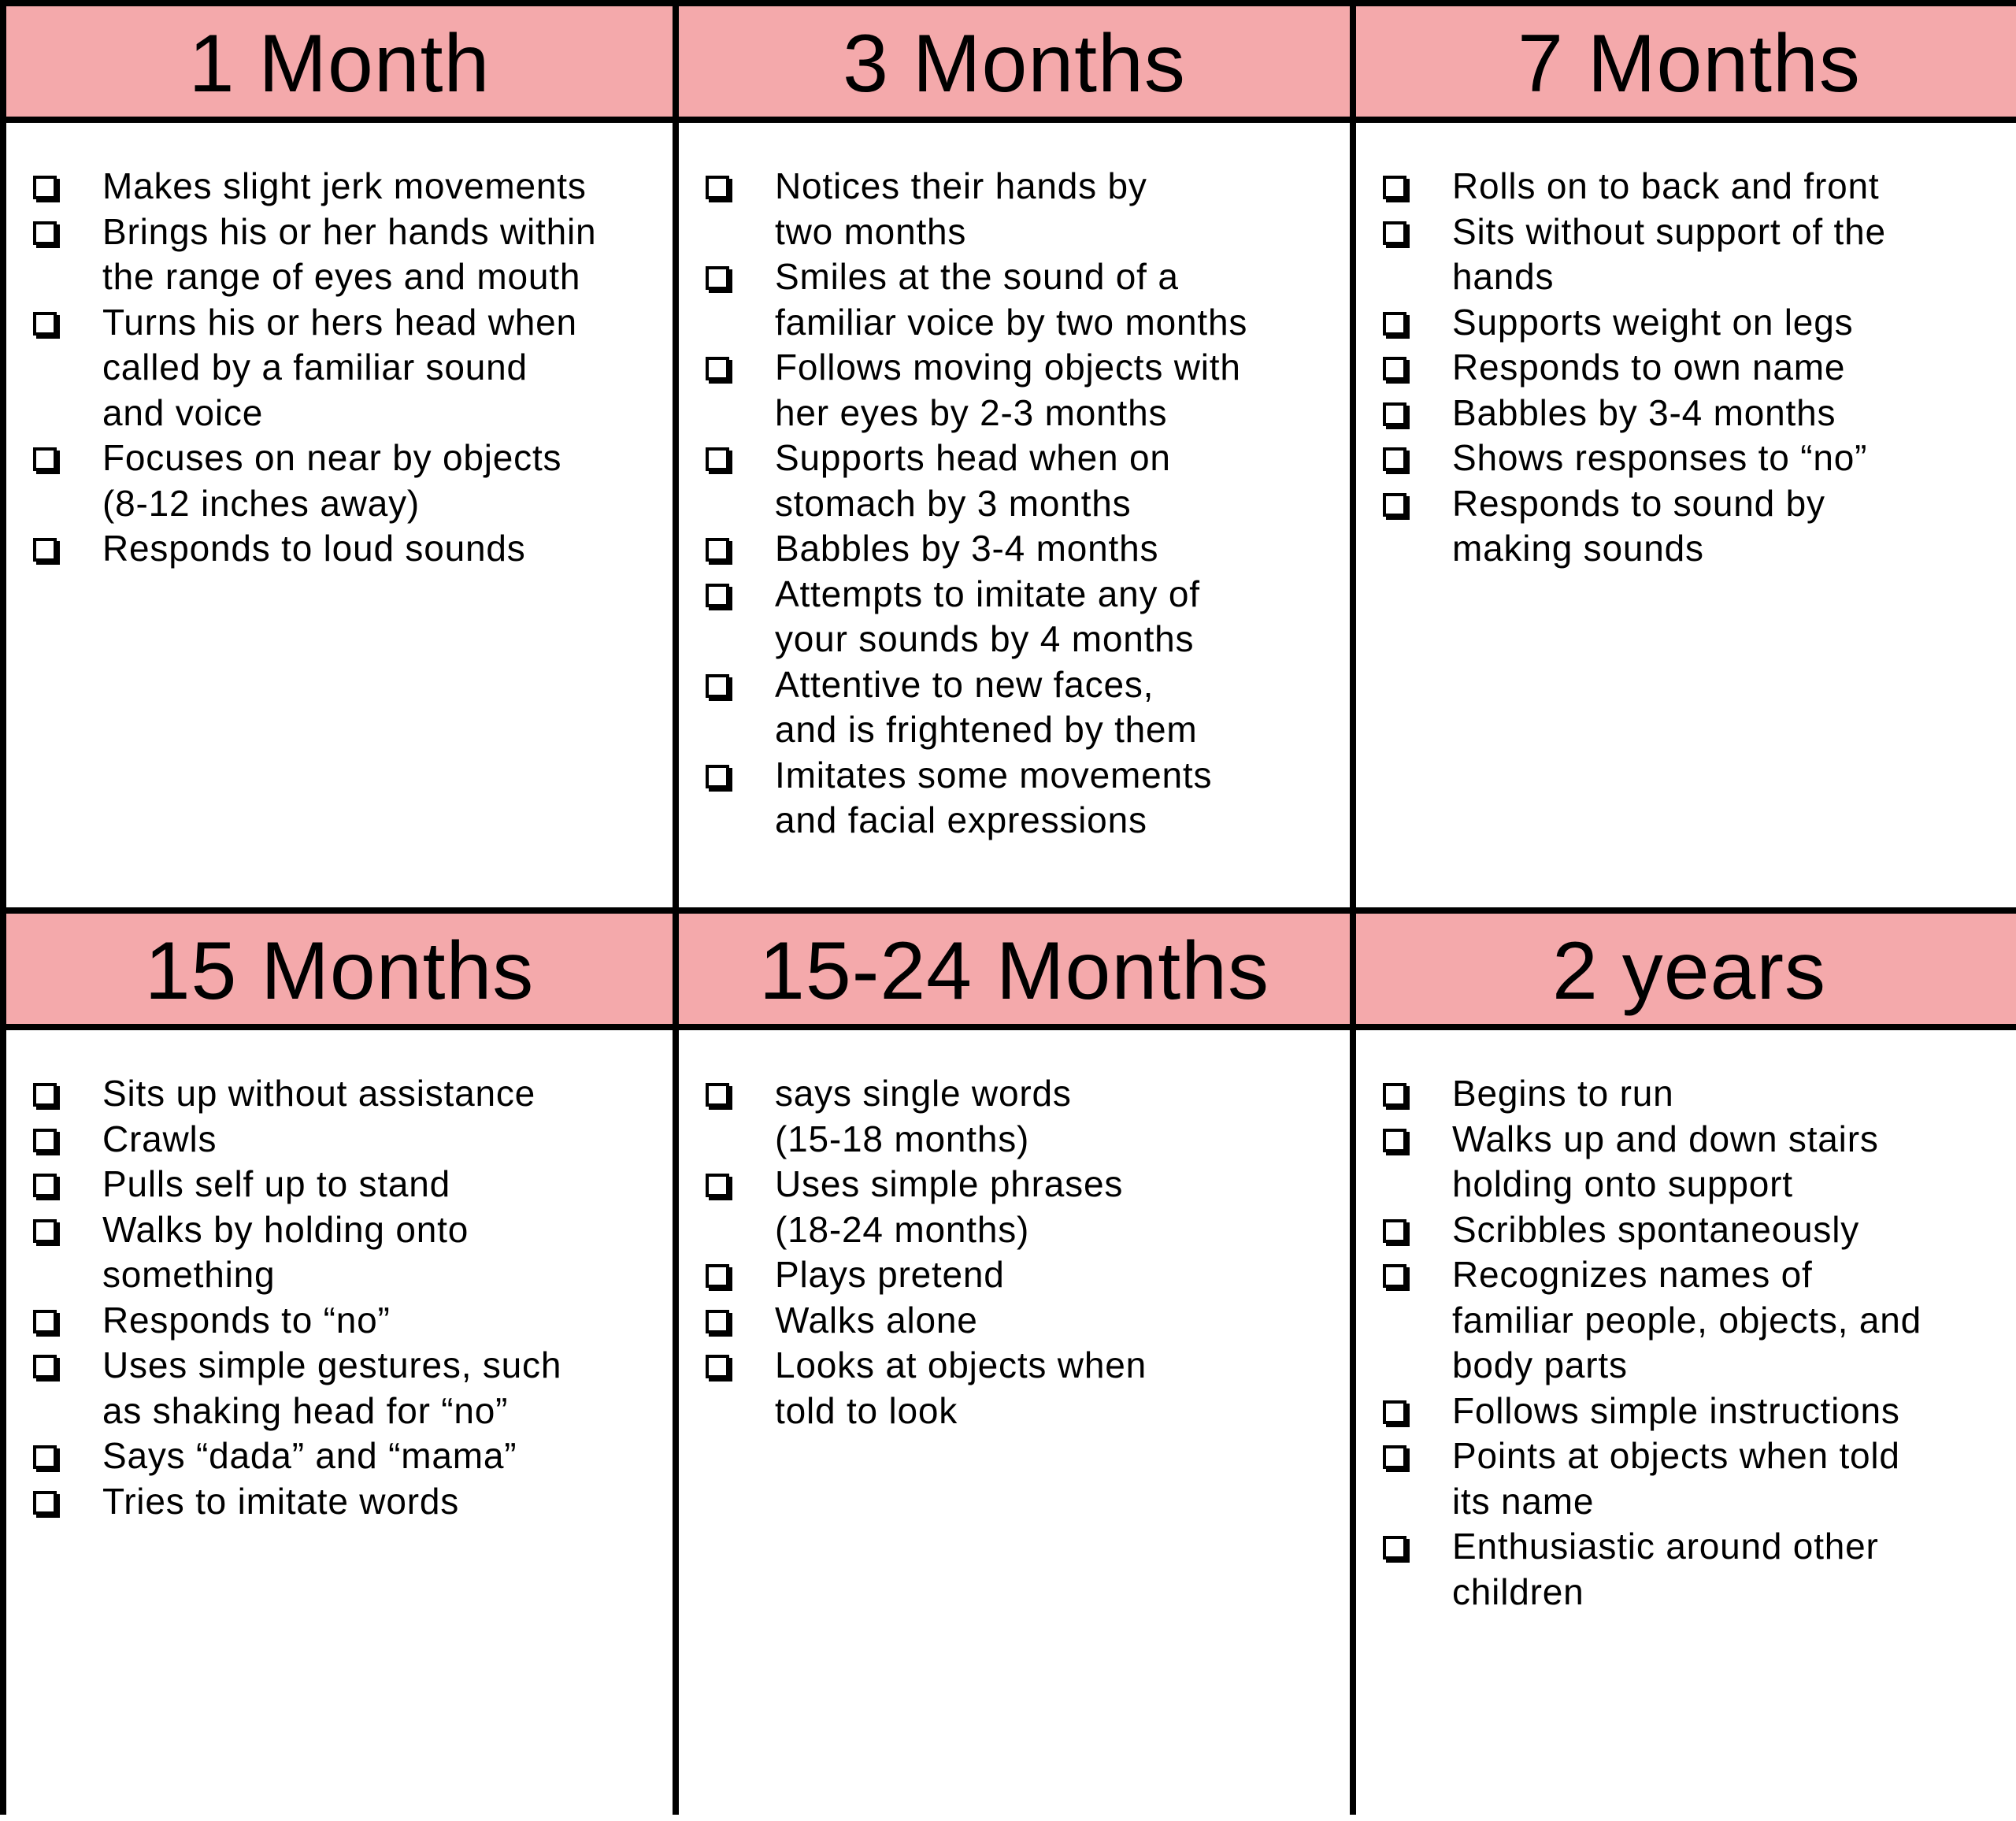 This screenshot has width=2016, height=1821. I want to click on checklist-item-text: Says “dada” and “mama”, so click(309, 1455).